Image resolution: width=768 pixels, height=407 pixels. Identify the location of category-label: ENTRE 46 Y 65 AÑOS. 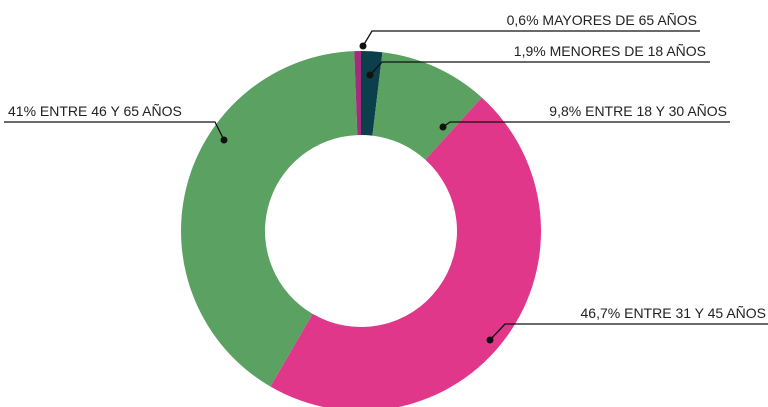
(111, 111).